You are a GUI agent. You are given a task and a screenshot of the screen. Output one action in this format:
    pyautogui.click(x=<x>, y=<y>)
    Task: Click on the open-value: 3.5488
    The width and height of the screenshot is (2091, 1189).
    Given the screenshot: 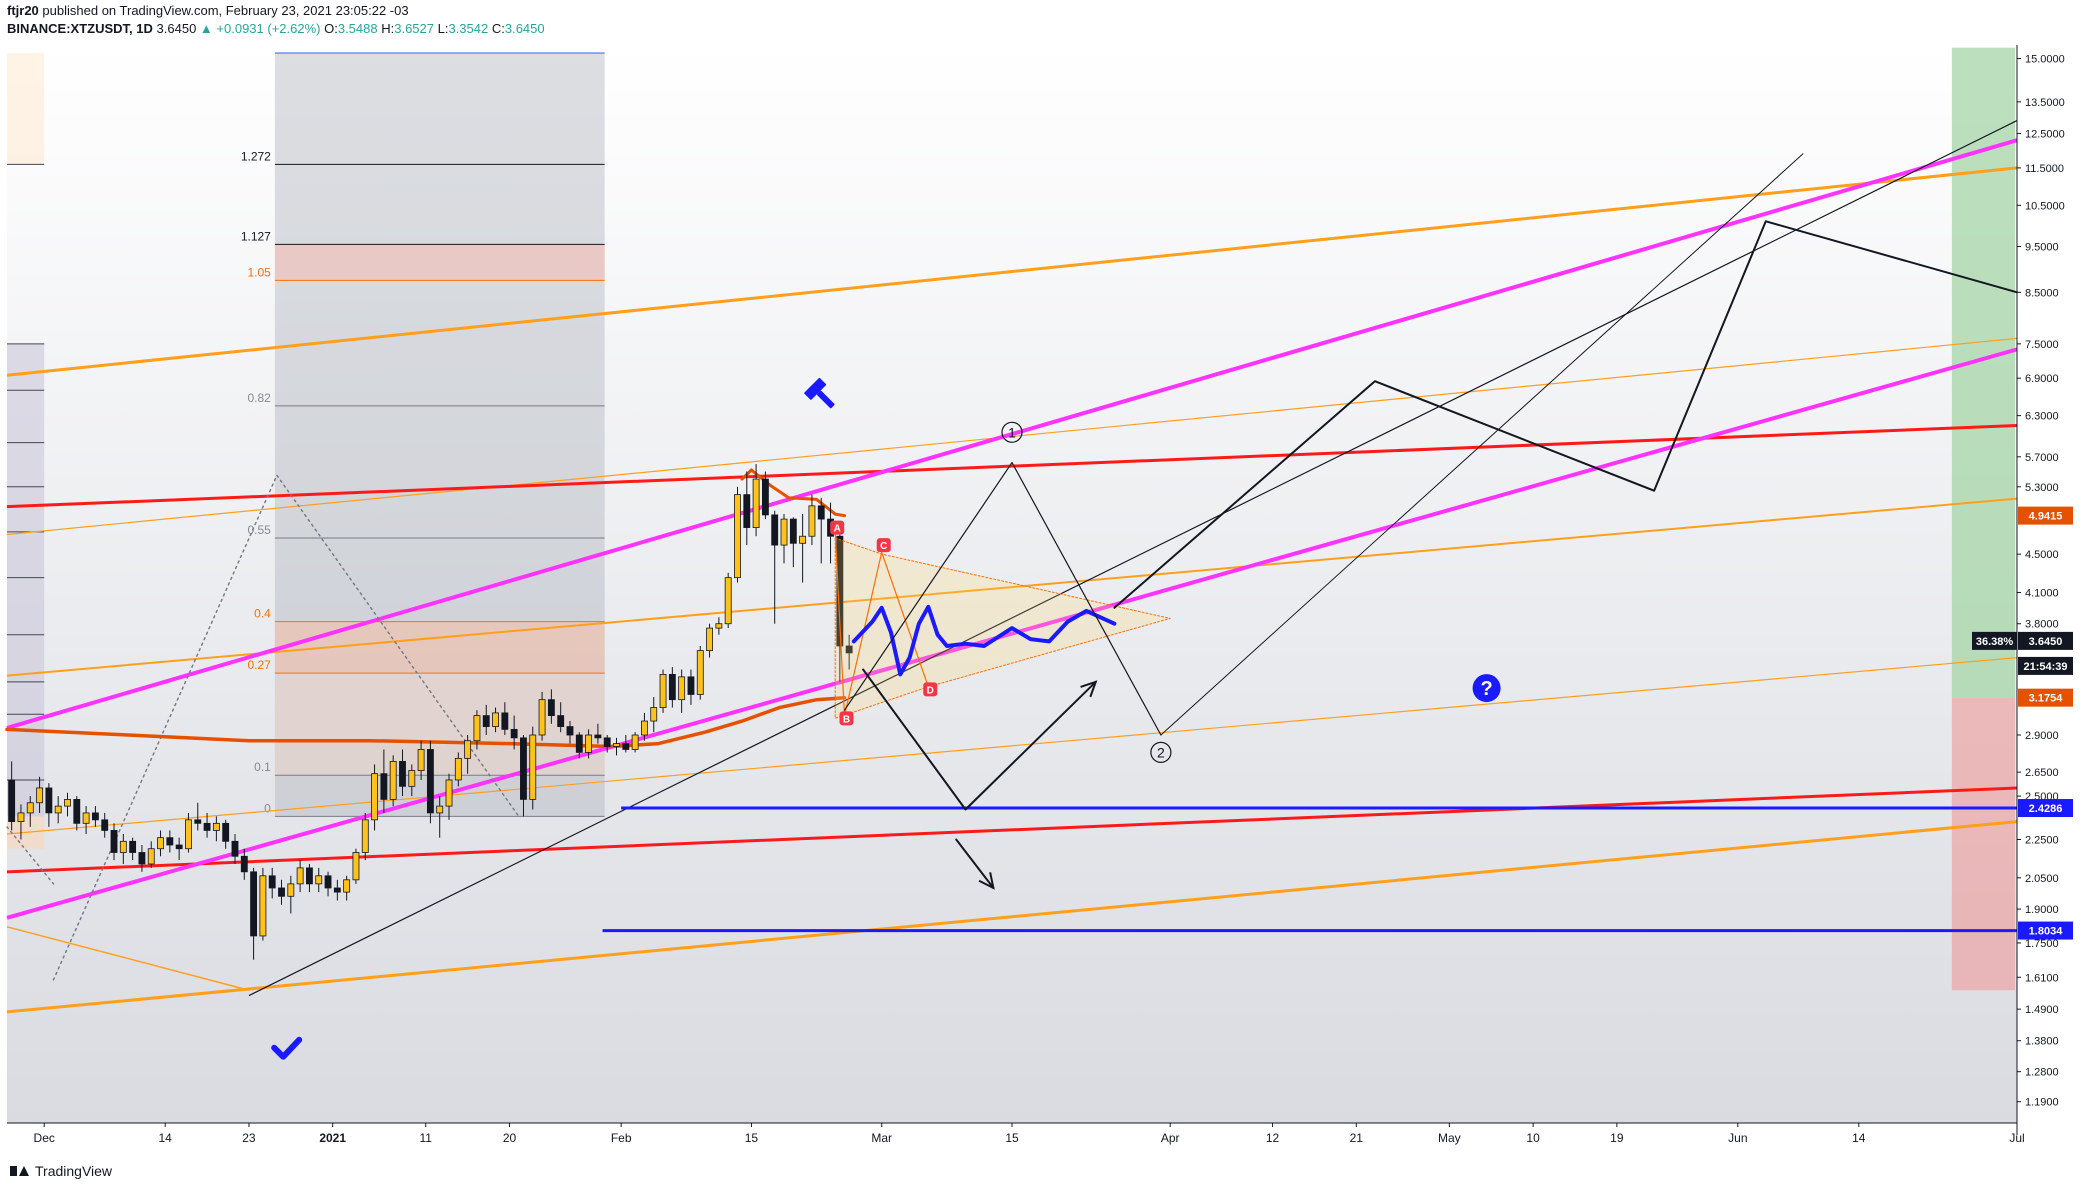 What is the action you would take?
    pyautogui.click(x=357, y=28)
    